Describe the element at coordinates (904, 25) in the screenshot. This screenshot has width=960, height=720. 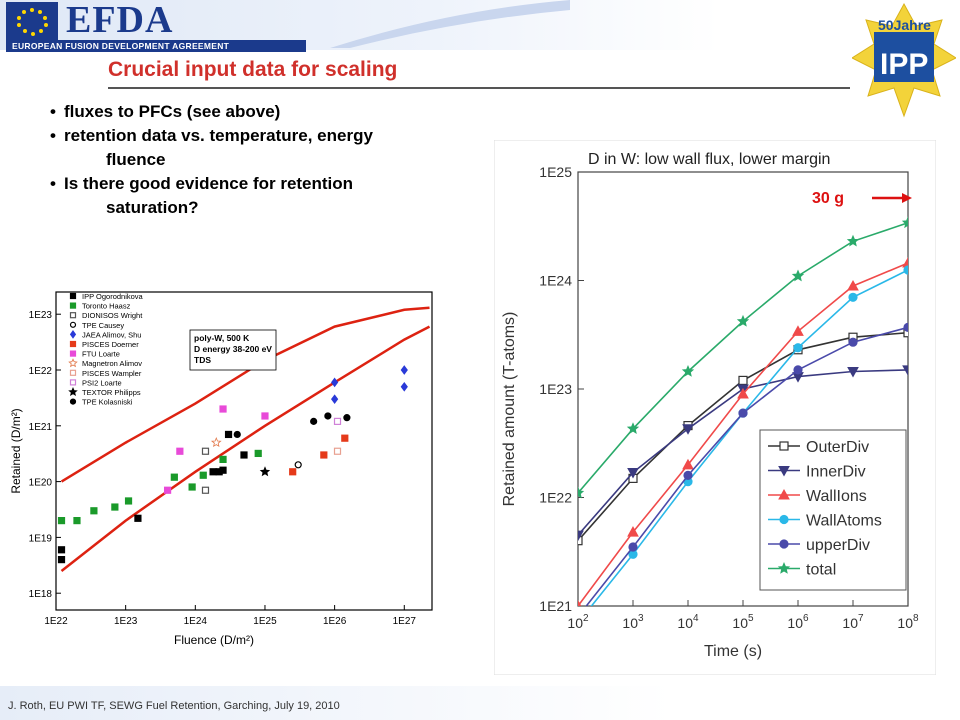
I see `ipp-jahre-text: 50Jahre` at that location.